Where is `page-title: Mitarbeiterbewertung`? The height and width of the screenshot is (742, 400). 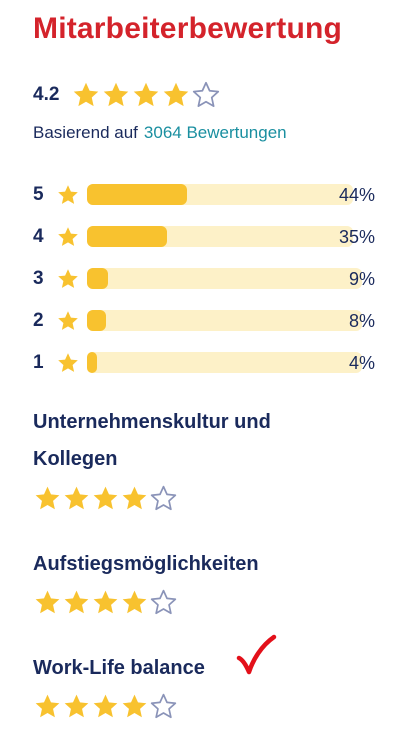
page-title: Mitarbeiterbewertung is located at coordinates (188, 28).